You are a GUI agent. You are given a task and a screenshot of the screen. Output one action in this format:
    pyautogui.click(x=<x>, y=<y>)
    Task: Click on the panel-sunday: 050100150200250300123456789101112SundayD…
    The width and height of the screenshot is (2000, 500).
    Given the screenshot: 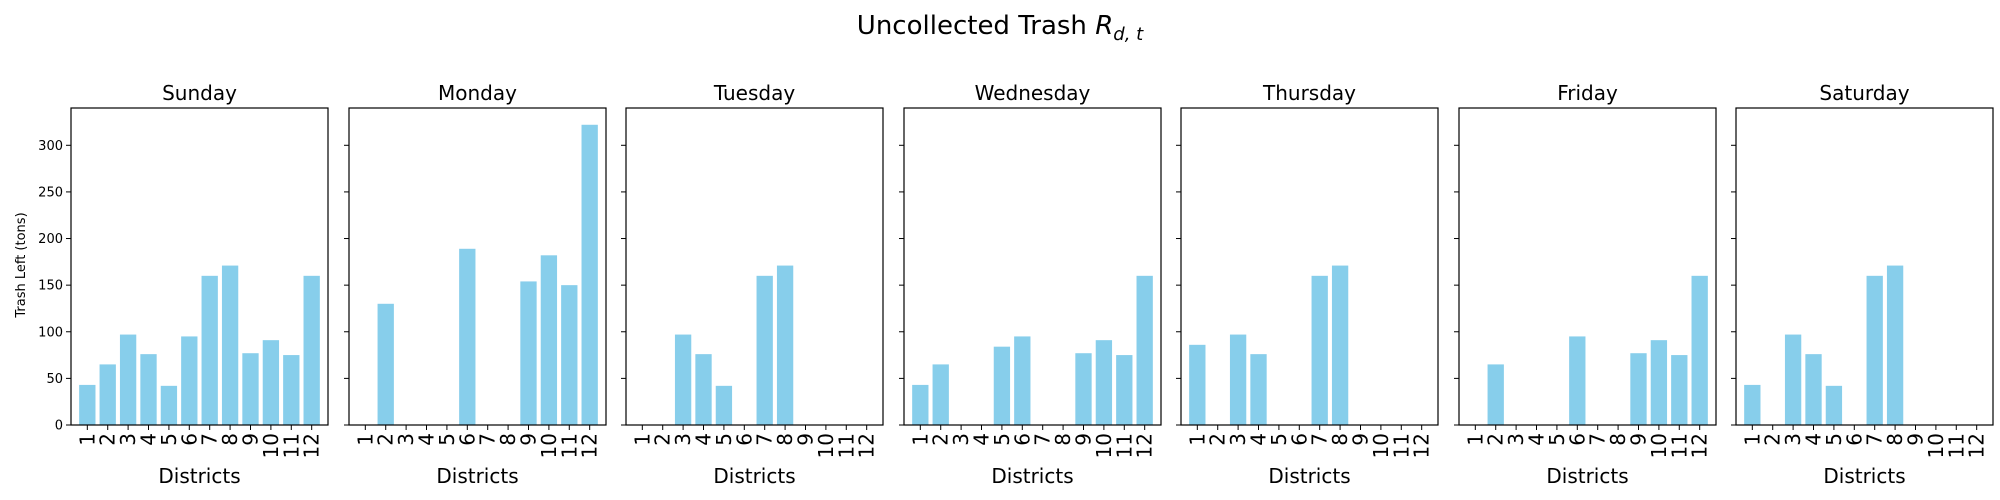 What is the action you would take?
    pyautogui.click(x=183, y=284)
    